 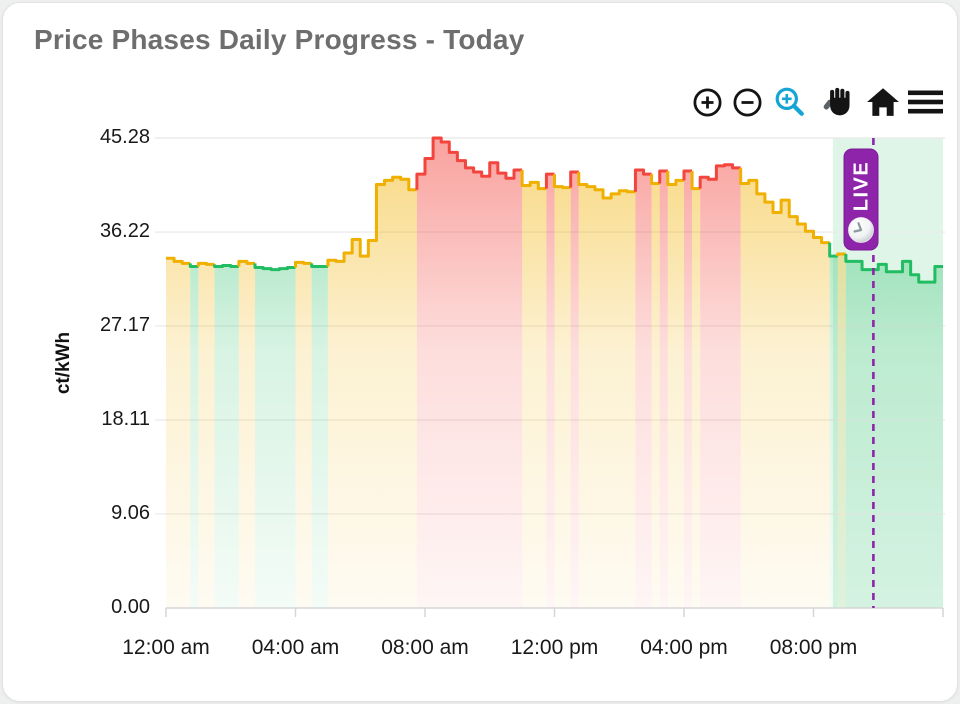 What do you see at coordinates (130, 512) in the screenshot?
I see `y-tick-label: 9.06` at bounding box center [130, 512].